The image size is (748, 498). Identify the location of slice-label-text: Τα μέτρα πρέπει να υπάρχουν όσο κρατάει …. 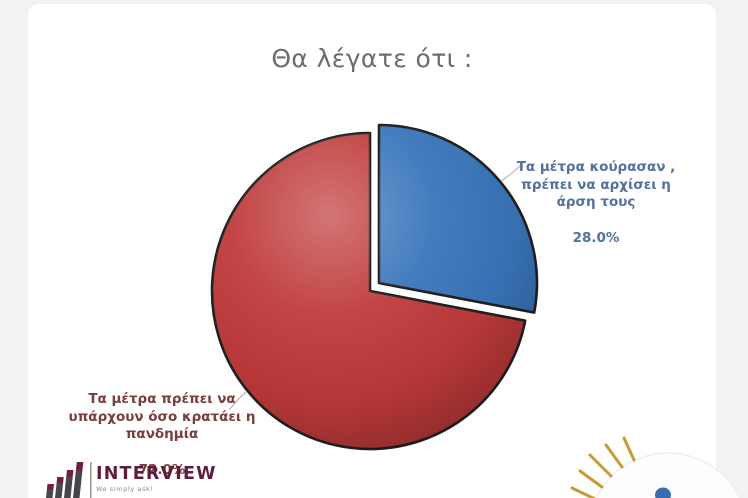
(162, 416).